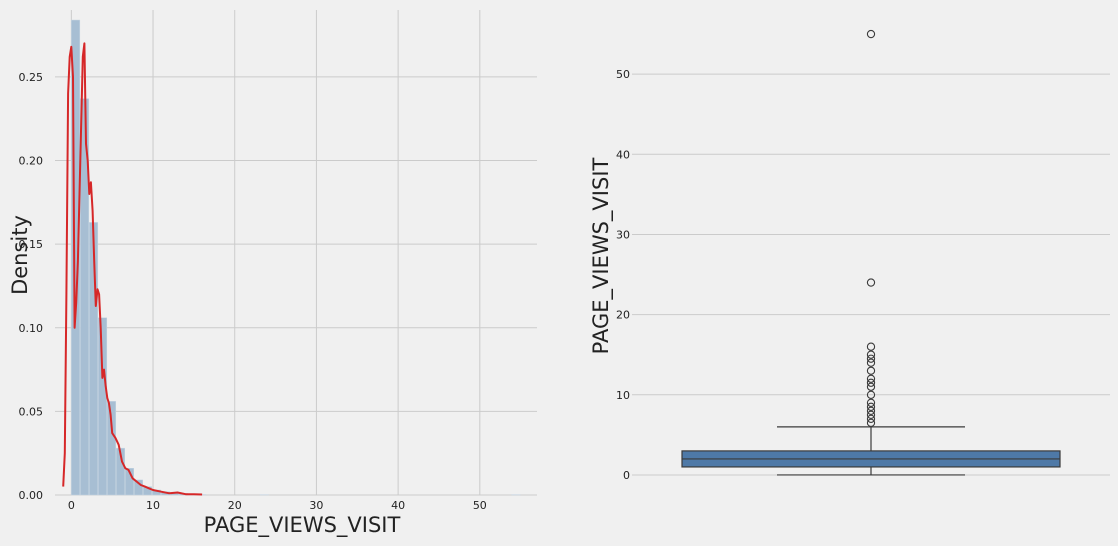  I want to click on boxplot-y-tick-labels: 0 10 20 30 40 50, so click(623, 275).